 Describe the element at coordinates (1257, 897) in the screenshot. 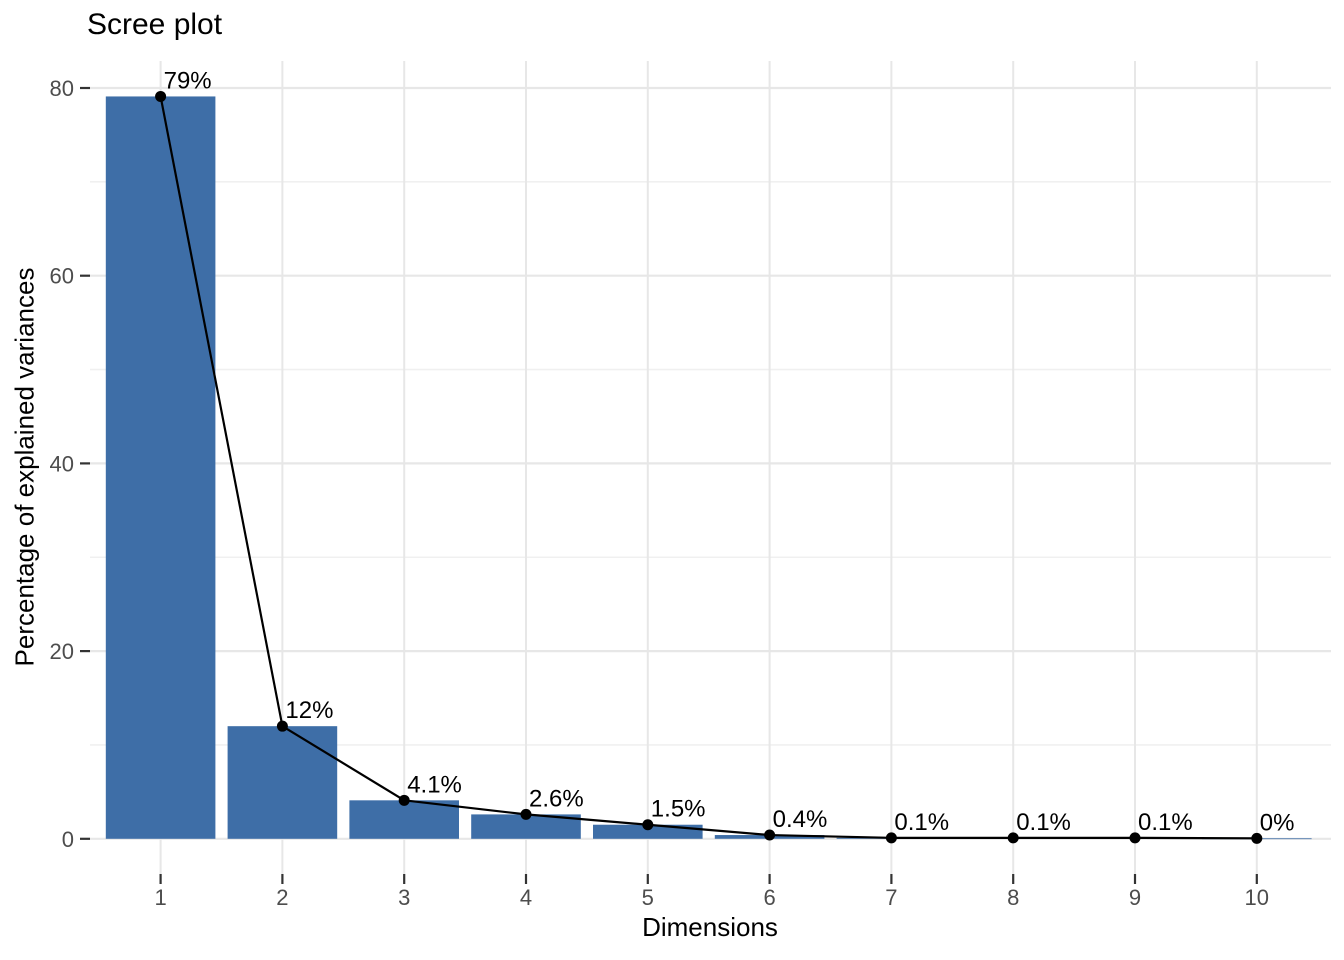

I see `x-tick-label: 10` at that location.